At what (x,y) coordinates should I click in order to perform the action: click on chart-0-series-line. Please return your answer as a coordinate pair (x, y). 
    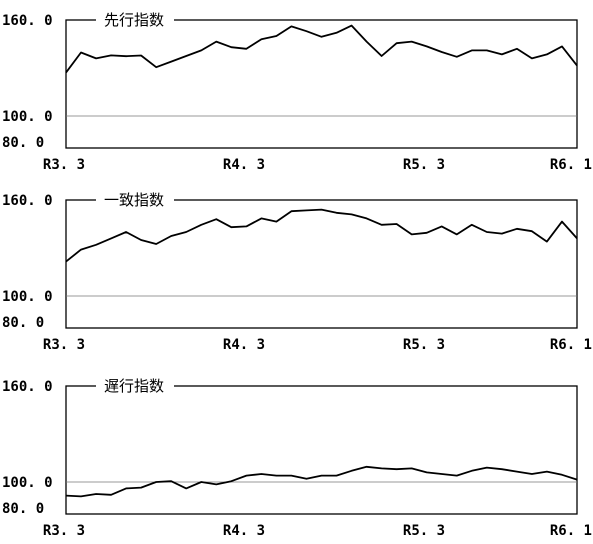
    Looking at the image, I should click on (321, 49).